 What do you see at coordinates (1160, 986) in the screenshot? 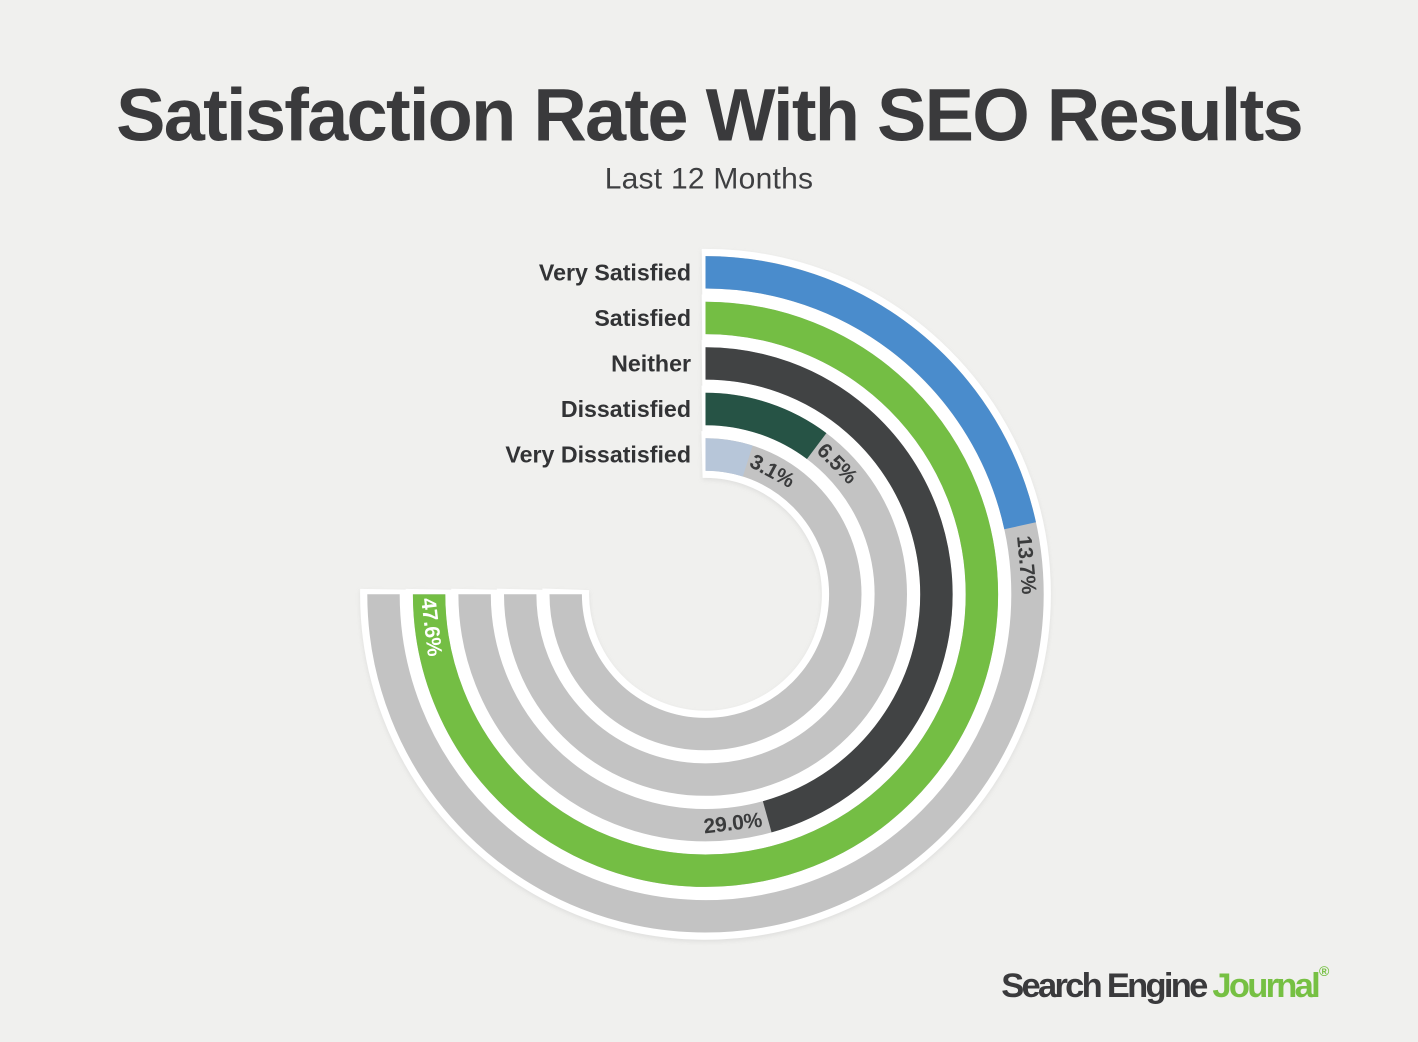
I see `svg-text: Search Engine Journal` at bounding box center [1160, 986].